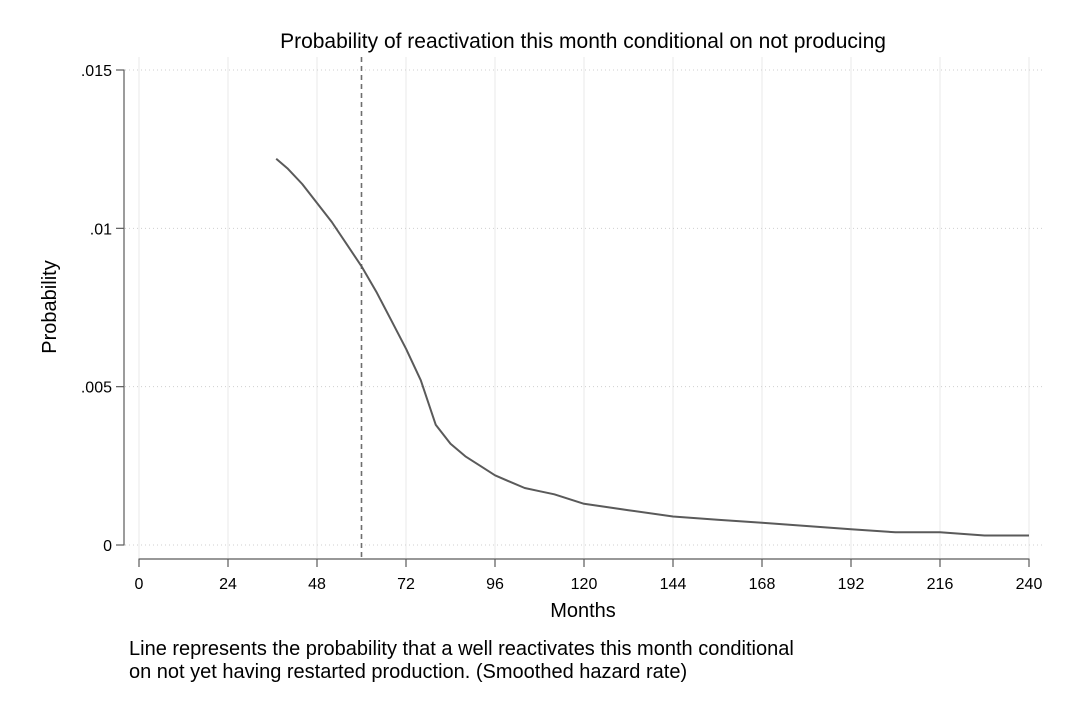 The image size is (1069, 712). What do you see at coordinates (96, 388) in the screenshot?
I see `y-tick-label: .005` at bounding box center [96, 388].